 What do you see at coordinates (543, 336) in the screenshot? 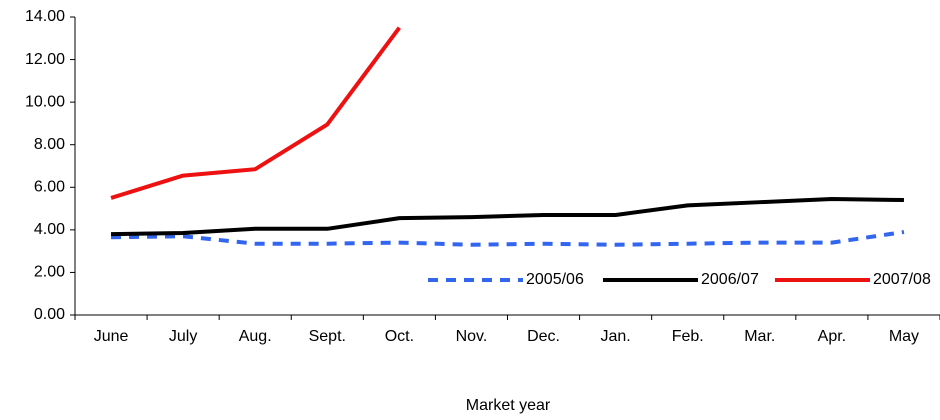
I see `x-tick-label: Dec.` at bounding box center [543, 336].